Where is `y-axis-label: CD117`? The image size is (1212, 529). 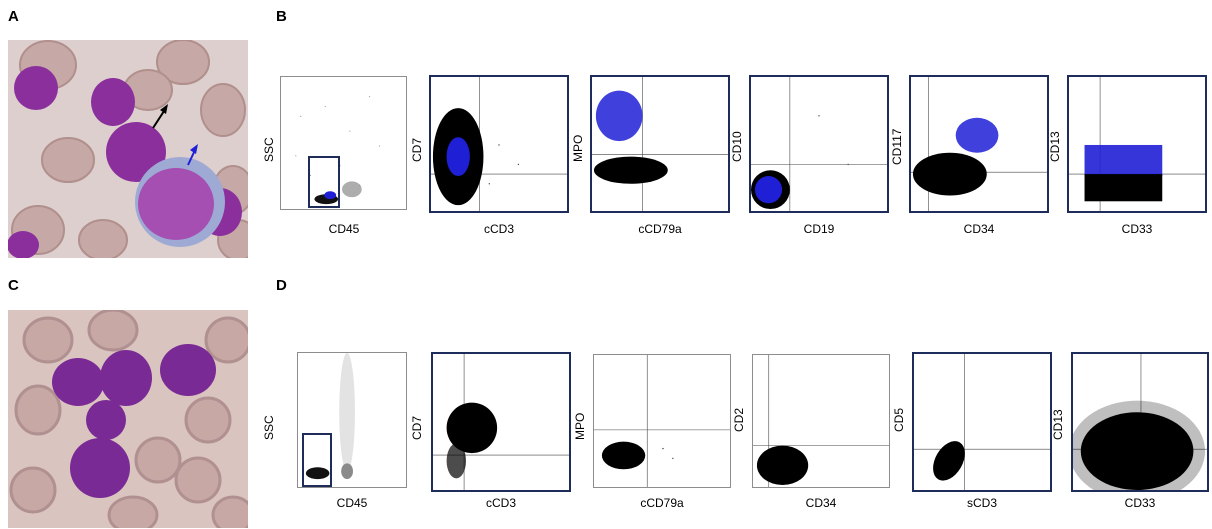 y-axis-label: CD117 is located at coordinates (897, 146).